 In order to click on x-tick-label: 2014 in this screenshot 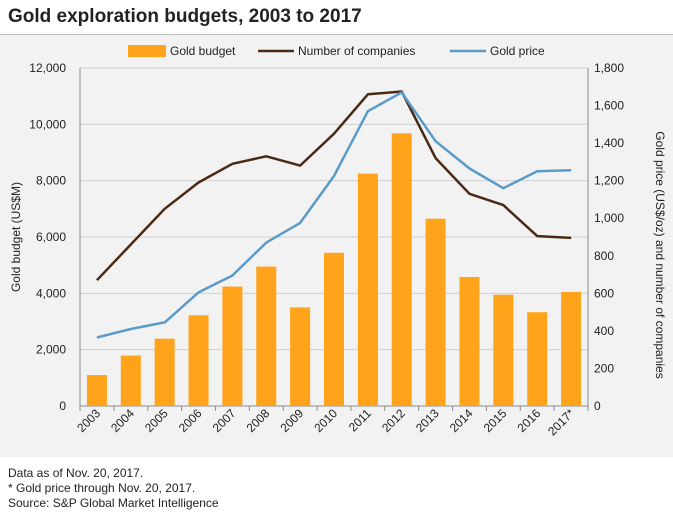, I will do `click(461, 420)`.